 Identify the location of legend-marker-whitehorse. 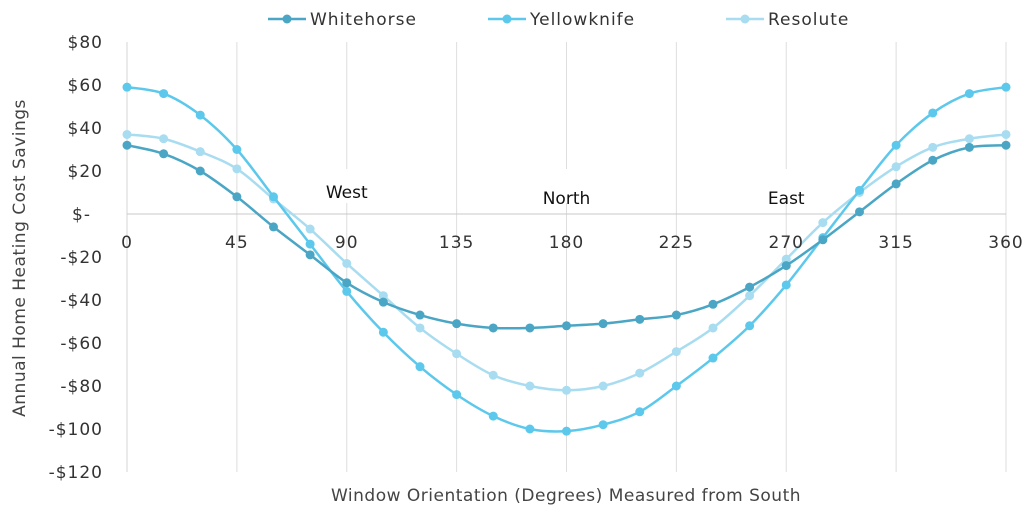
(287, 19).